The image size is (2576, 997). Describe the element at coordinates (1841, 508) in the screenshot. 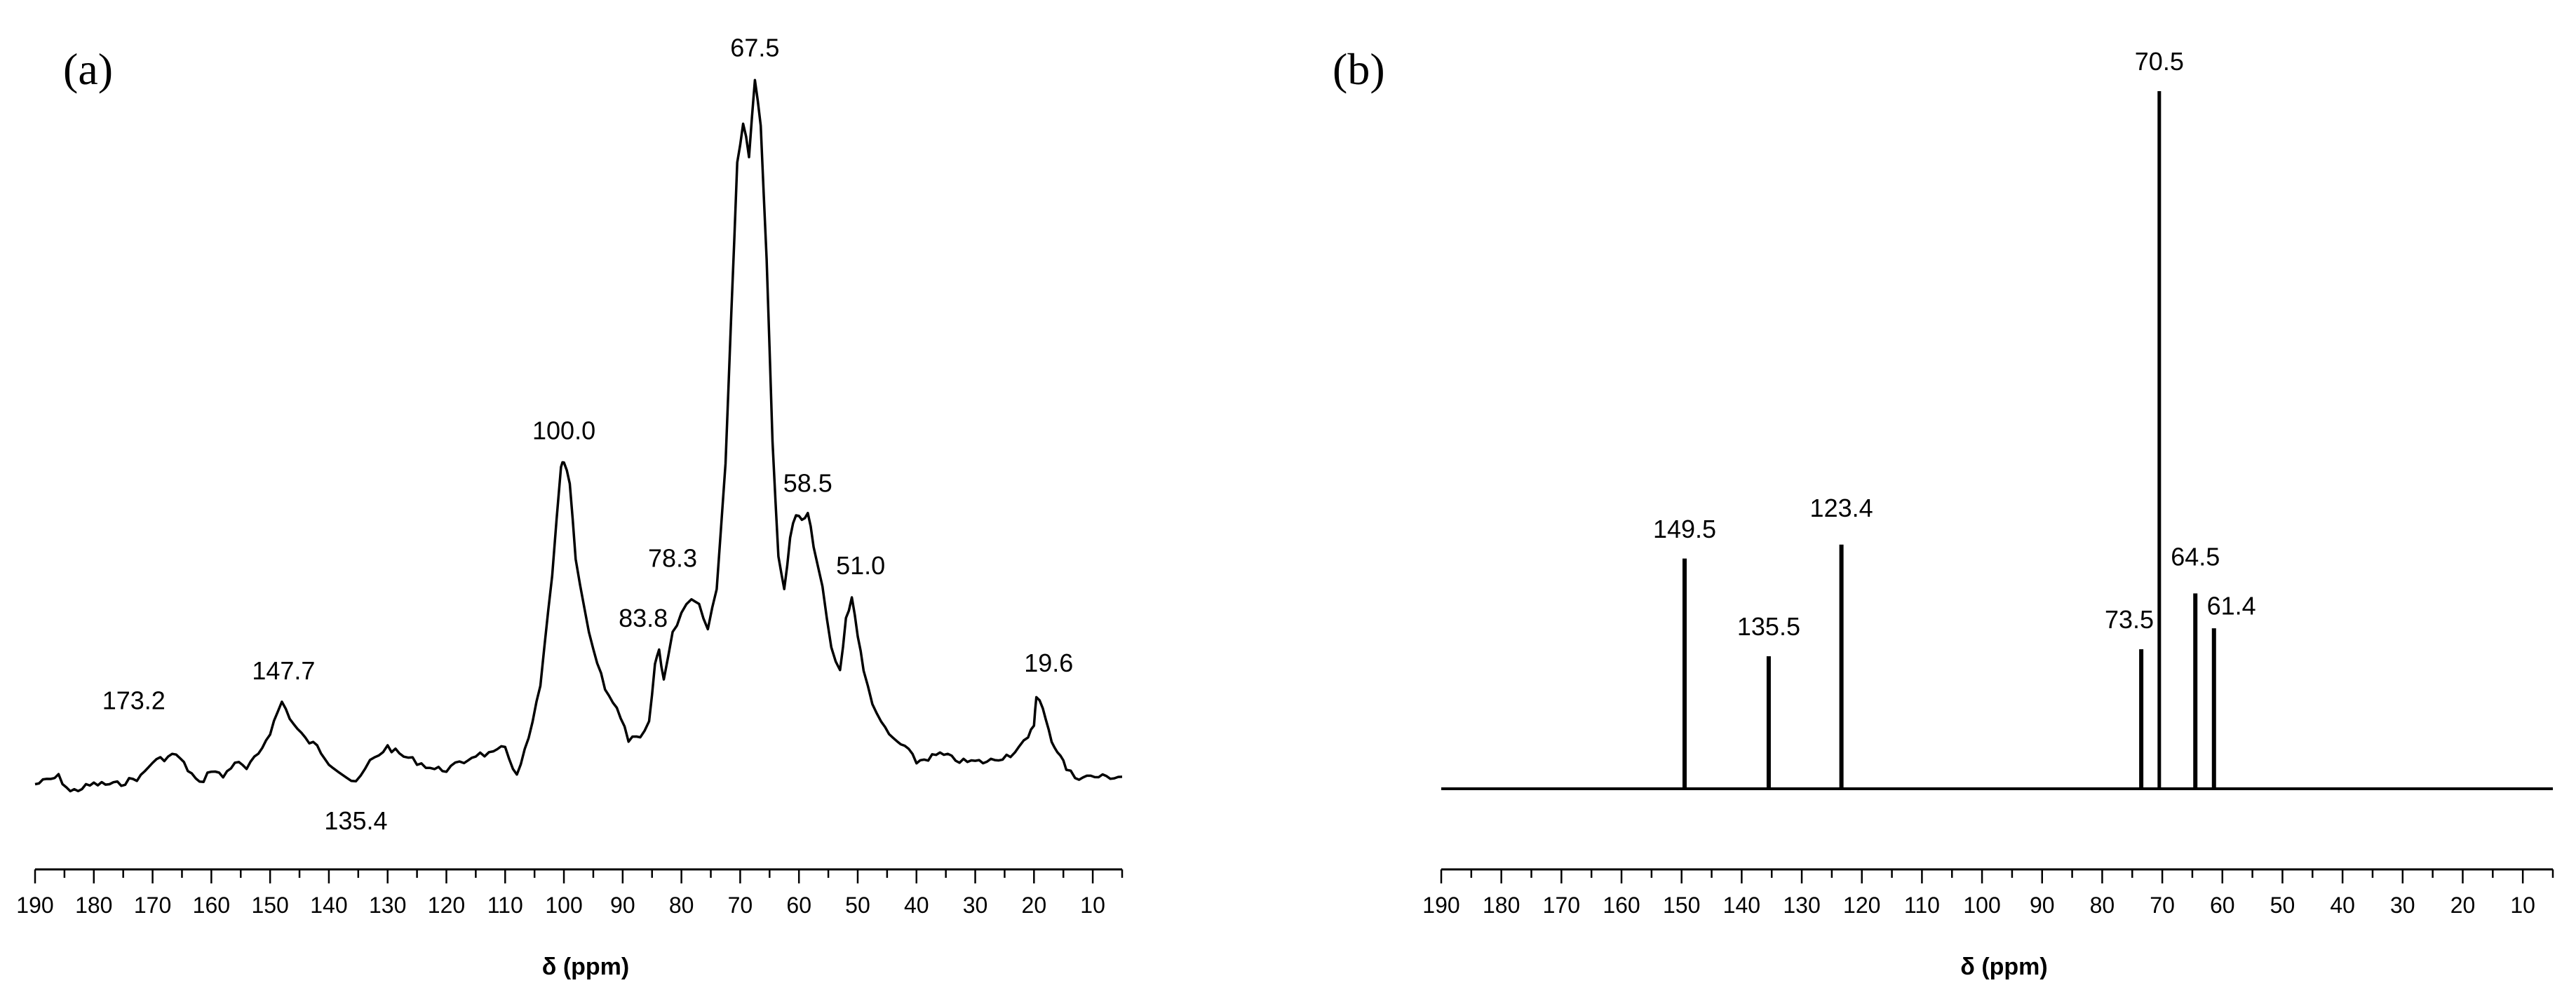

I see `peak-label: 123.4` at that location.